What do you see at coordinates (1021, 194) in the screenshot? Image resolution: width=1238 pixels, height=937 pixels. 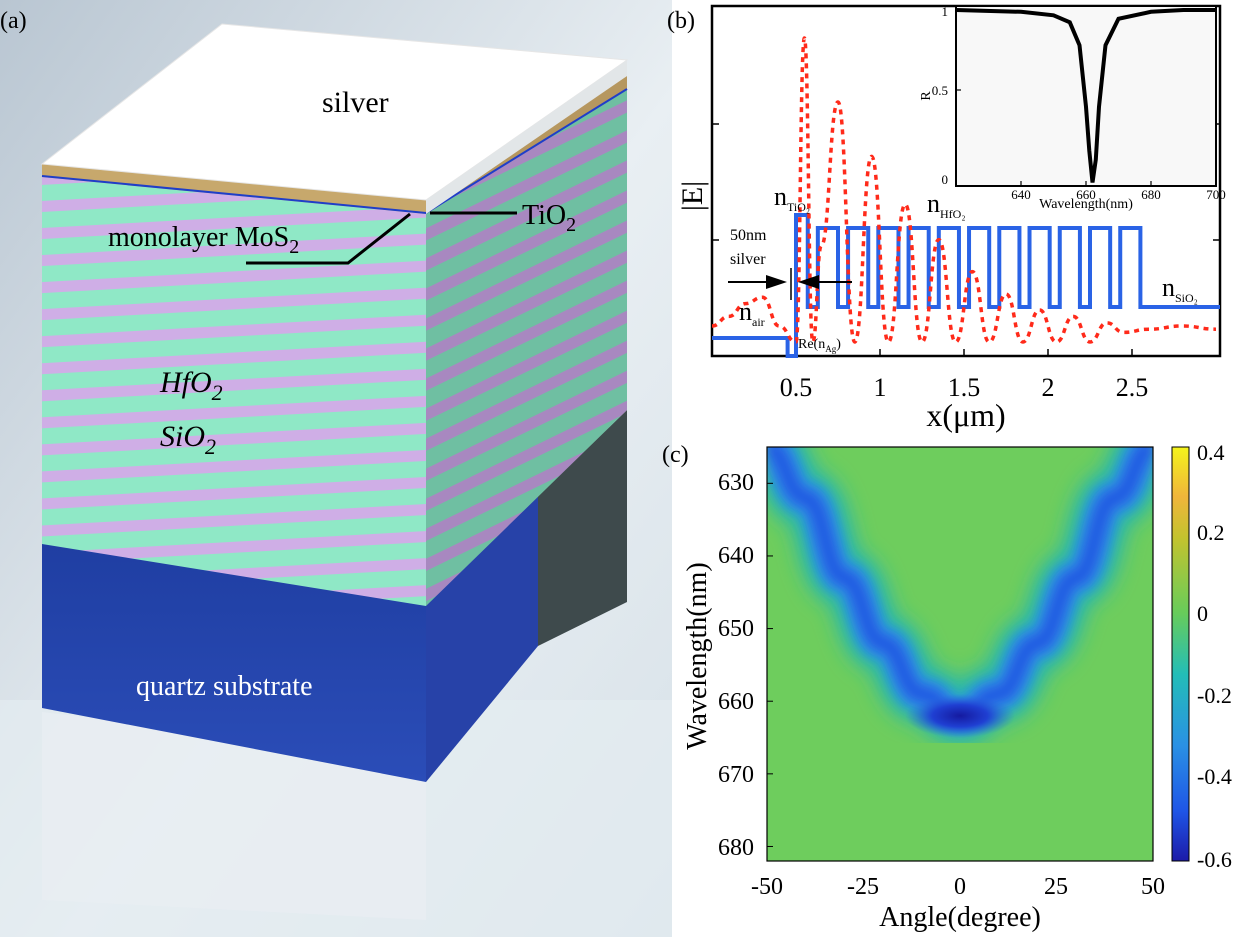 I see `inset-xtick-label: 640` at bounding box center [1021, 194].